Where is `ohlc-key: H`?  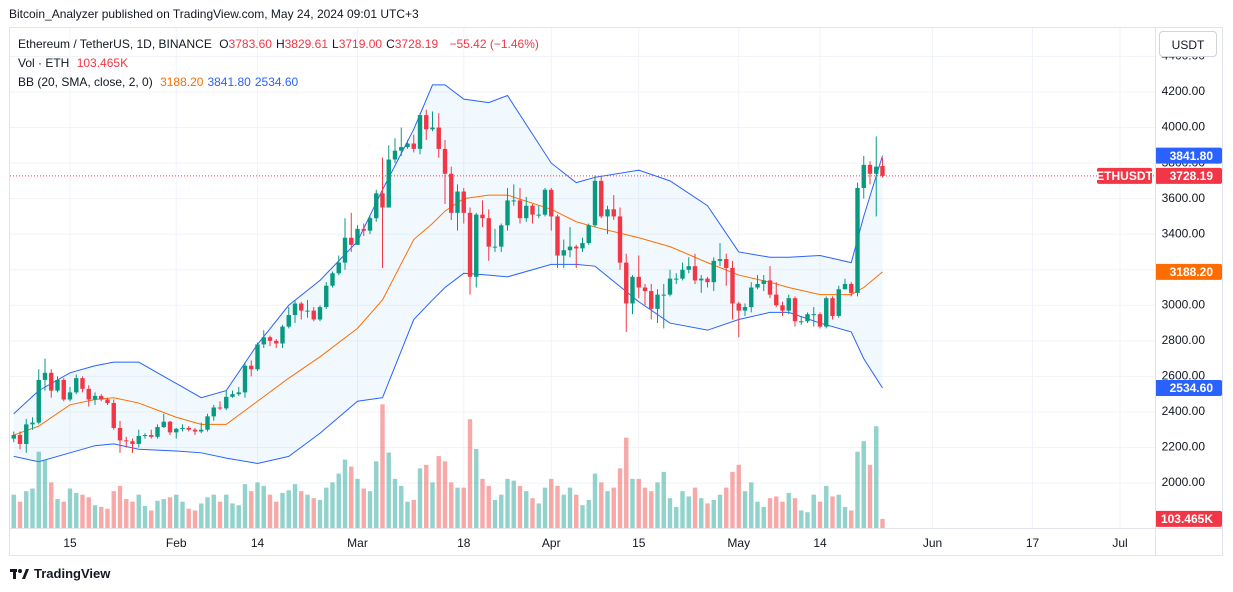
ohlc-key: H is located at coordinates (280, 44).